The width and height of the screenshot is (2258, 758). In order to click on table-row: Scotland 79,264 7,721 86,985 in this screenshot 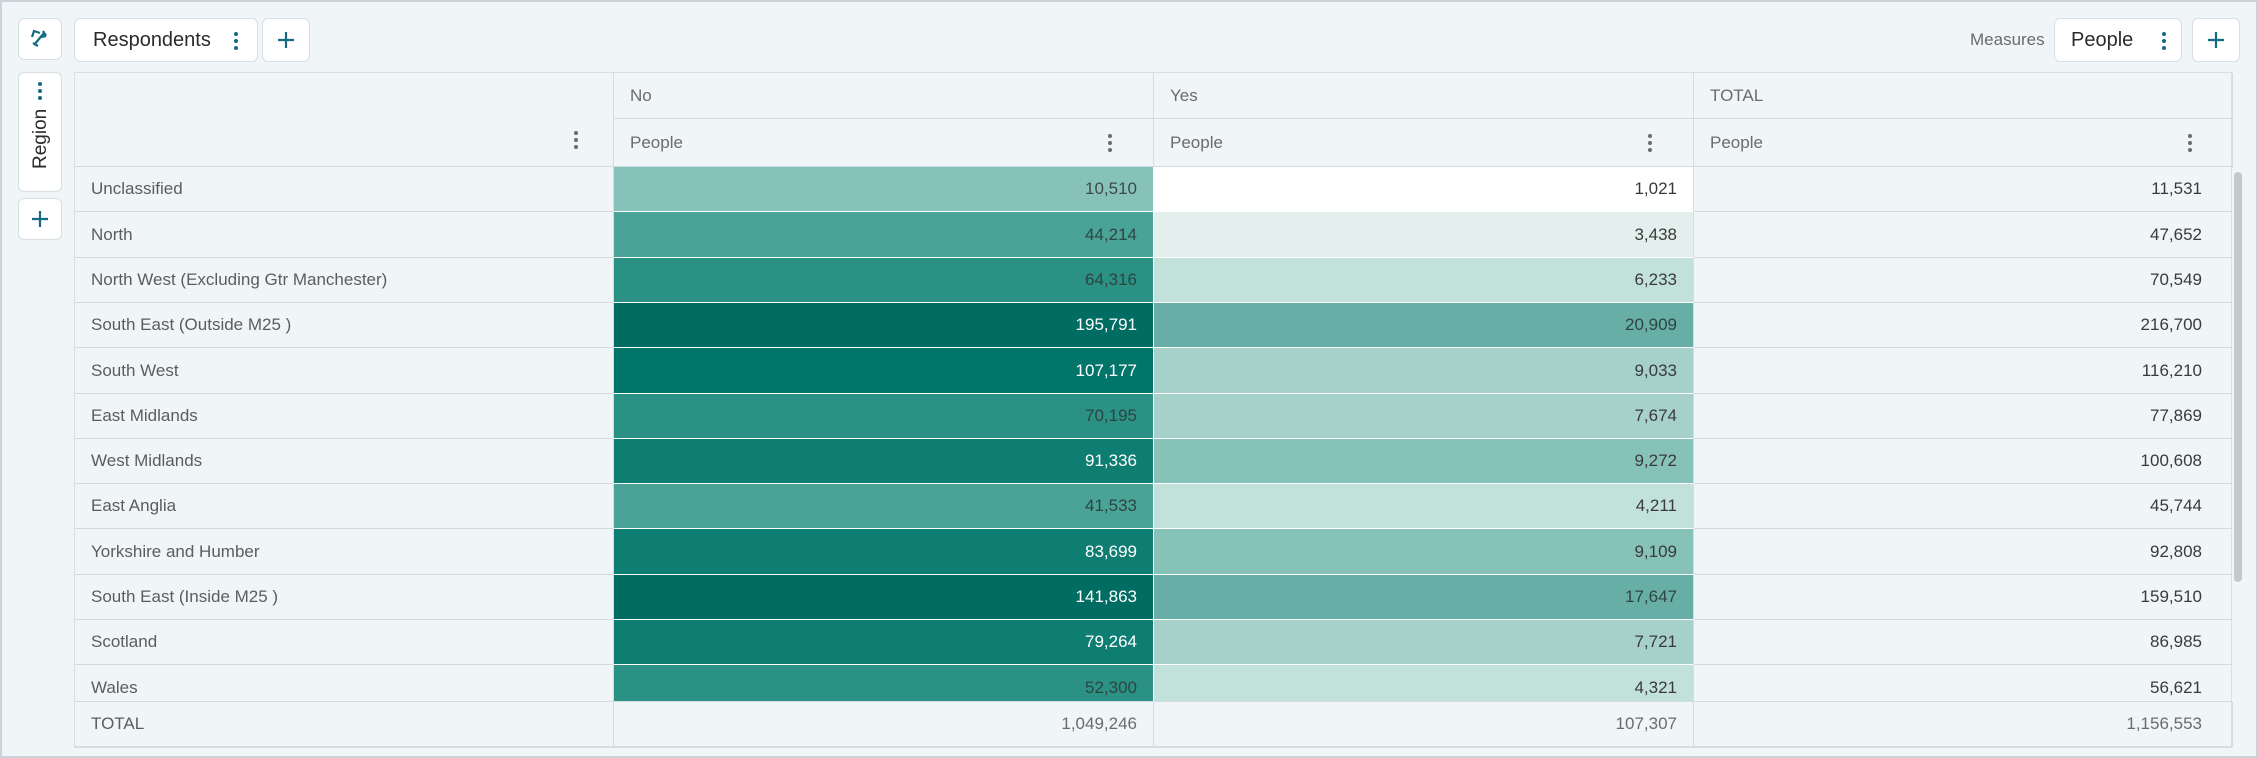, I will do `click(1154, 642)`.